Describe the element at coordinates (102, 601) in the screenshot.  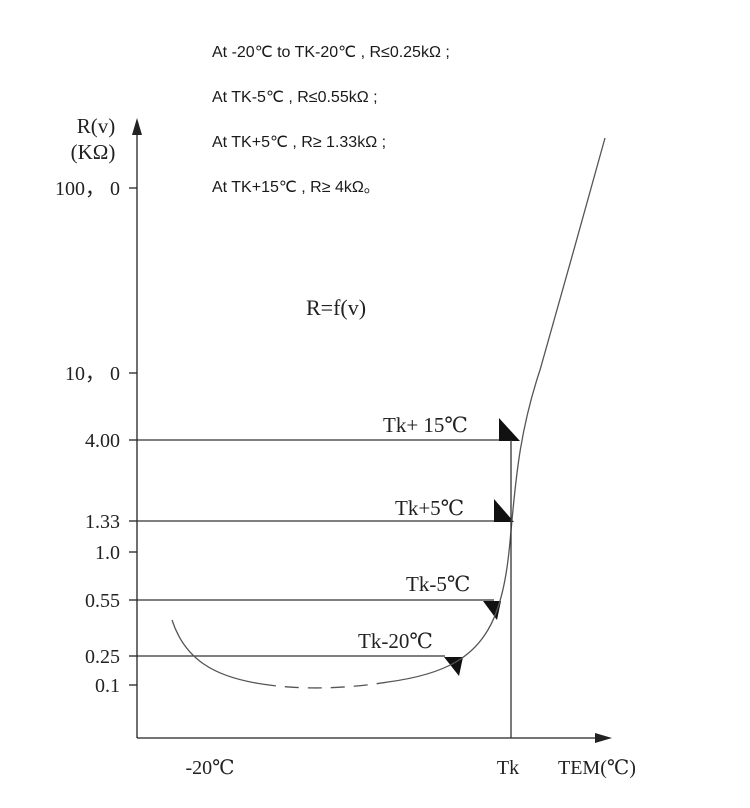
I see `y-tick-label: 0.55` at that location.